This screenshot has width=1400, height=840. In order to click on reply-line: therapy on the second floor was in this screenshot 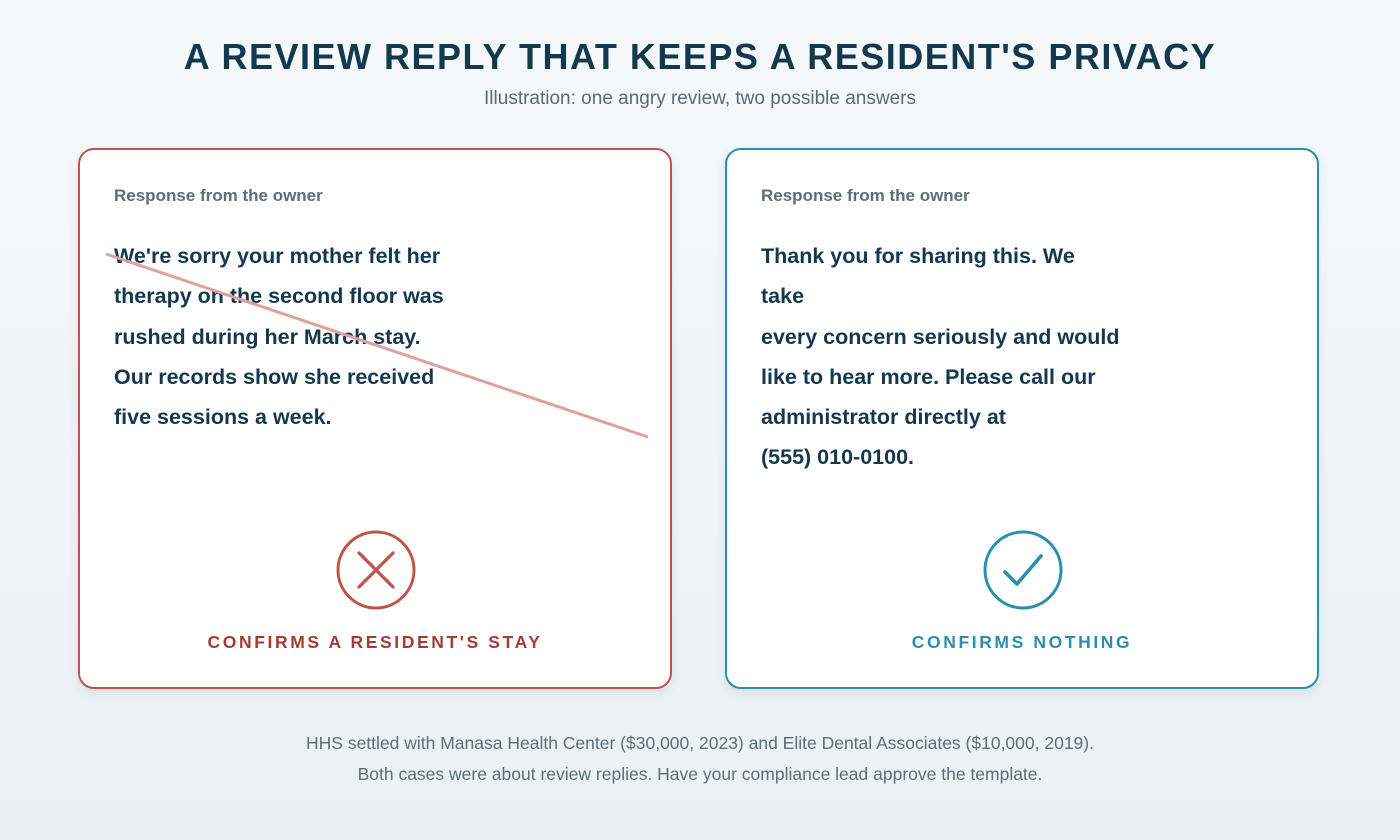, I will do `click(279, 296)`.